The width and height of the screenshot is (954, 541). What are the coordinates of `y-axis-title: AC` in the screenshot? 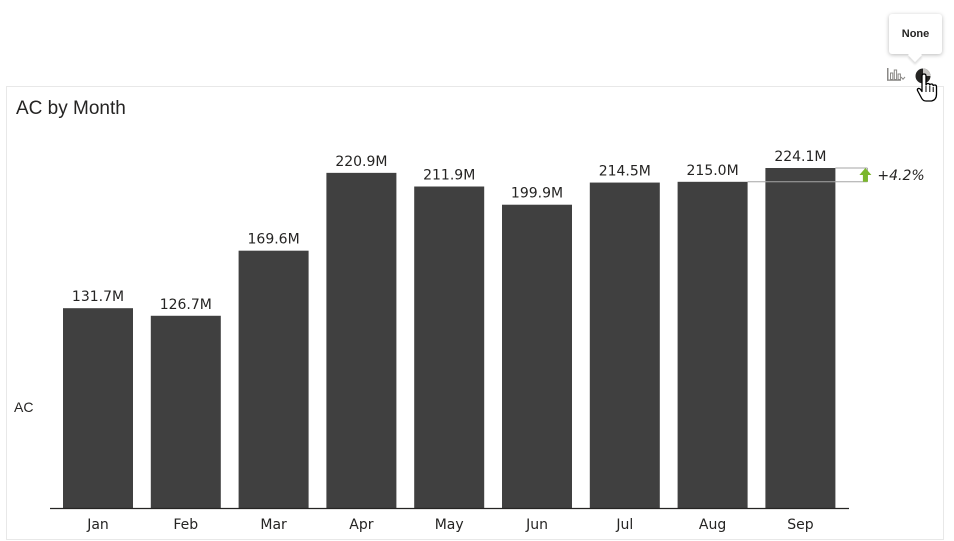 It's located at (24, 407).